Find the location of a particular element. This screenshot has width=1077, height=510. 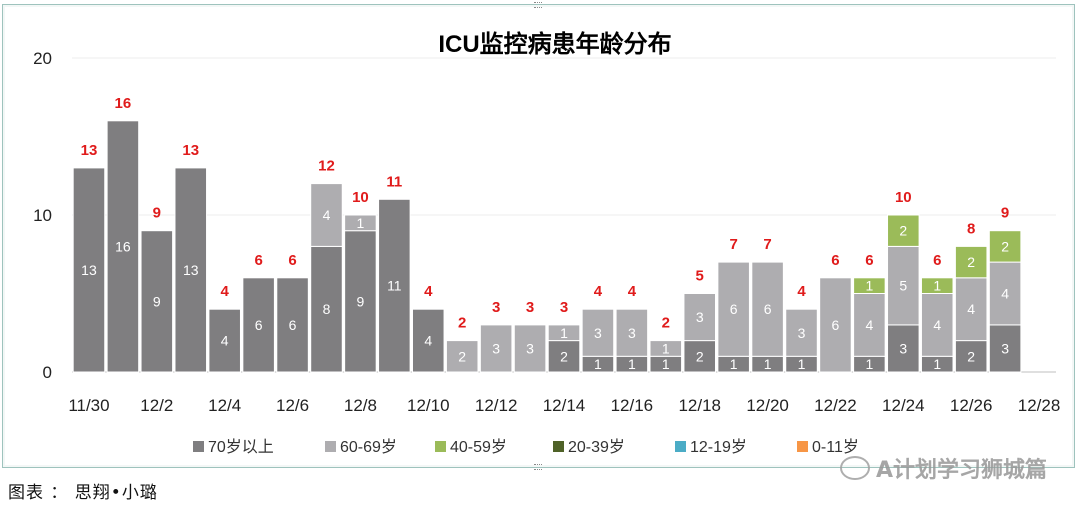

total-label: 2 is located at coordinates (462, 323).